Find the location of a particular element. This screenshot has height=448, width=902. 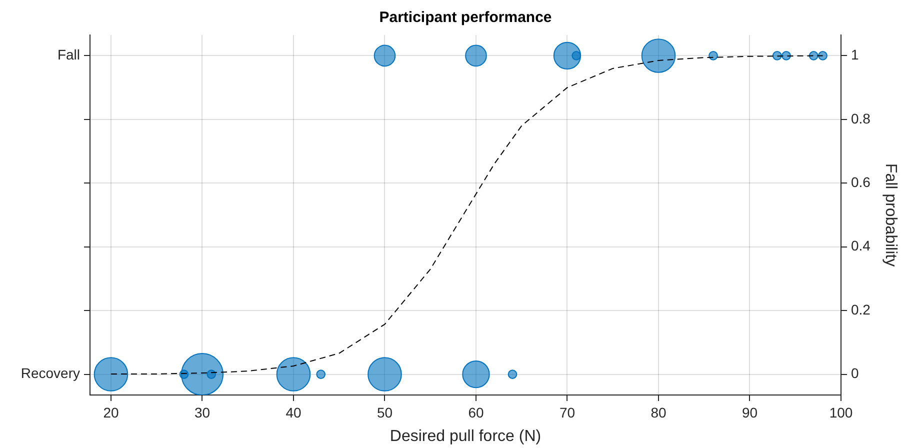

x-tick-label: 60 is located at coordinates (476, 412).